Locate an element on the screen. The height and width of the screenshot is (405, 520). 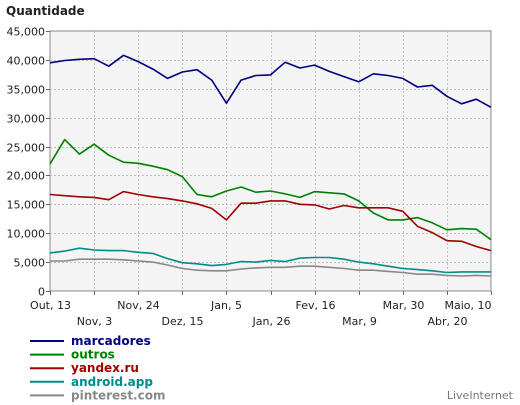
legend-label: yandex.ru is located at coordinates (105, 368).